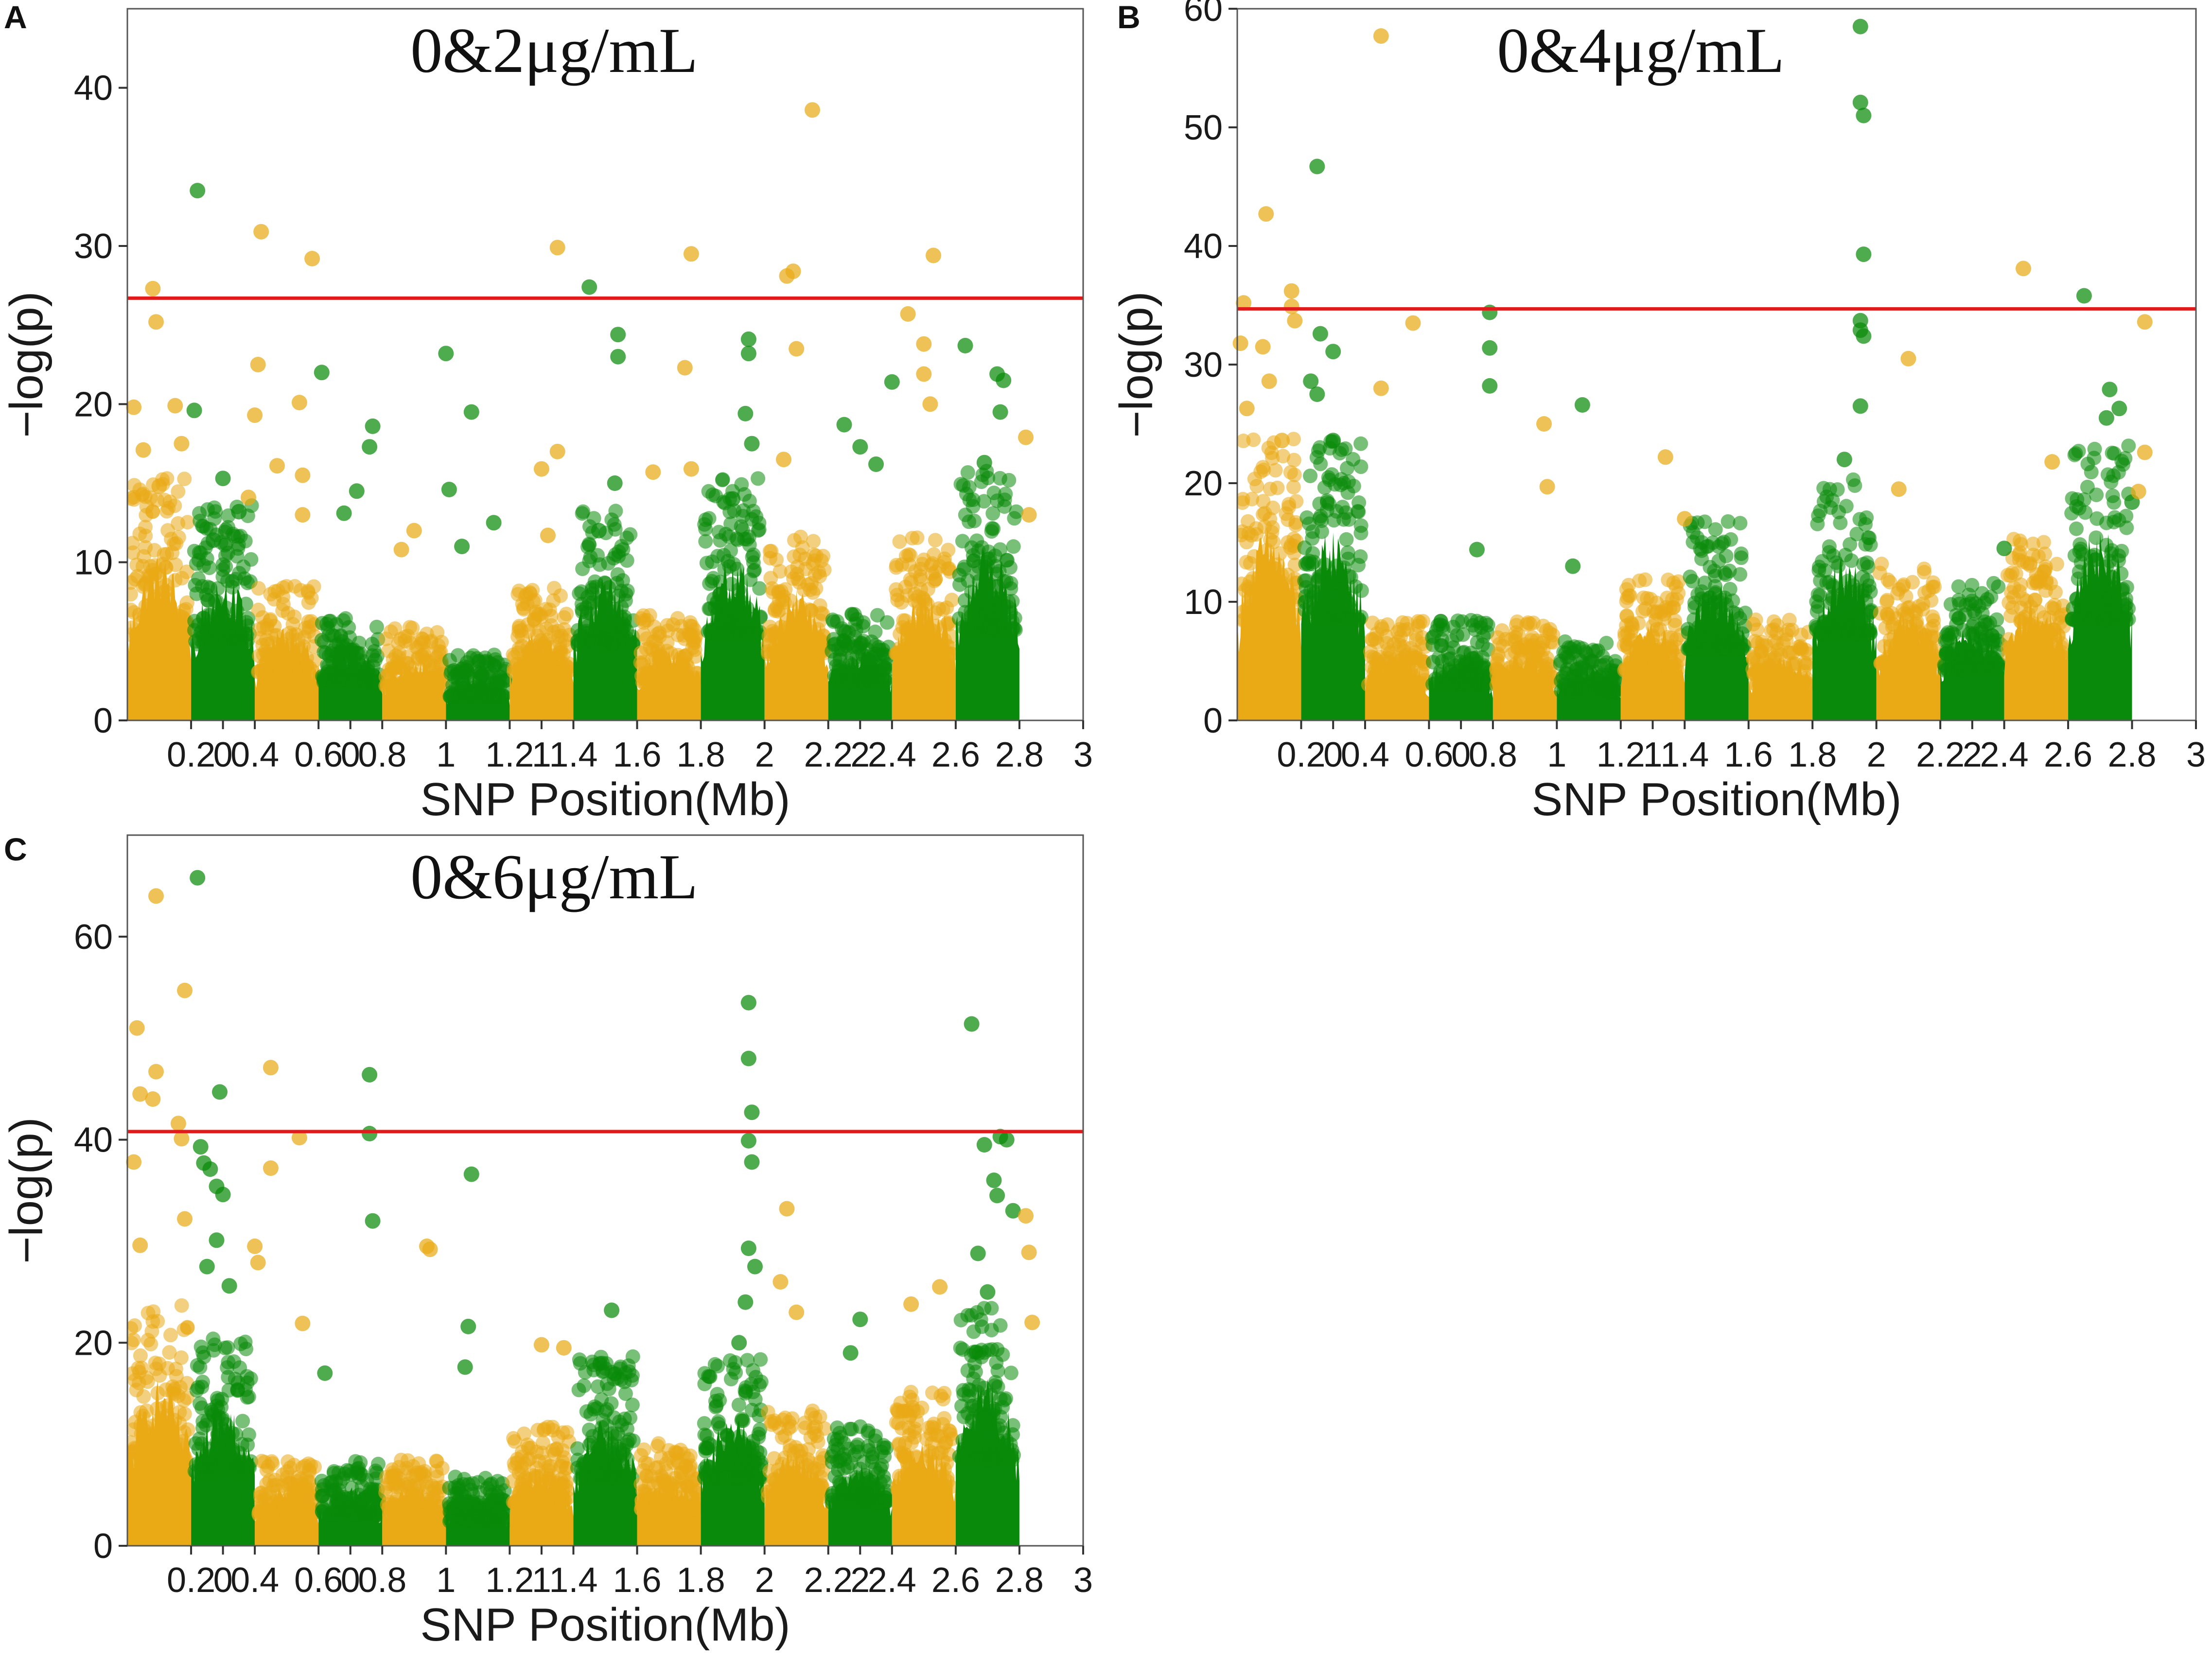 This screenshot has width=2212, height=1661. Describe the element at coordinates (1940, 754) in the screenshot. I see `x-tick-label: 2.2` at that location.